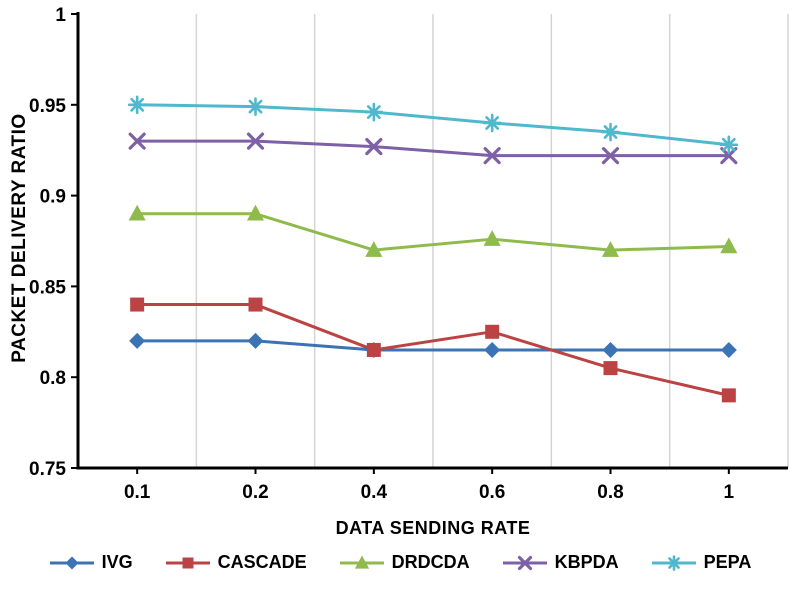 Image resolution: width=800 pixels, height=600 pixels. What do you see at coordinates (727, 562) in the screenshot?
I see `legend-label: PEPA` at bounding box center [727, 562].